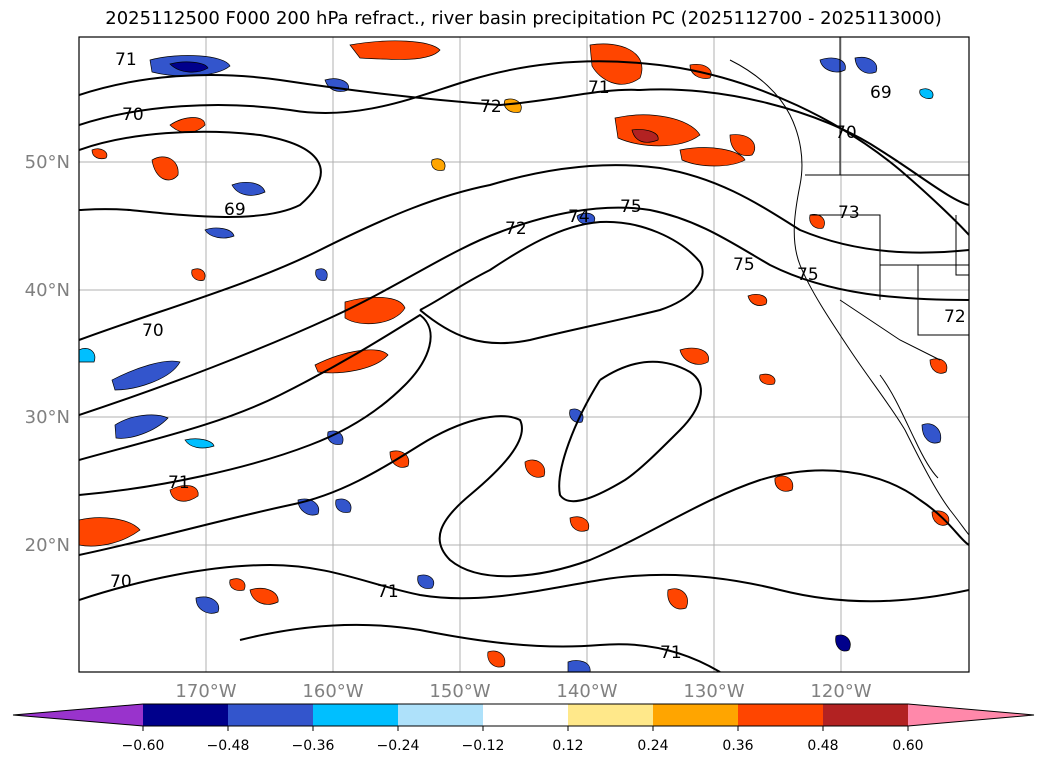 The width and height of the screenshot is (1047, 765). Describe the element at coordinates (205, 691) in the screenshot. I see `lon-label-170w: 170°W` at that location.